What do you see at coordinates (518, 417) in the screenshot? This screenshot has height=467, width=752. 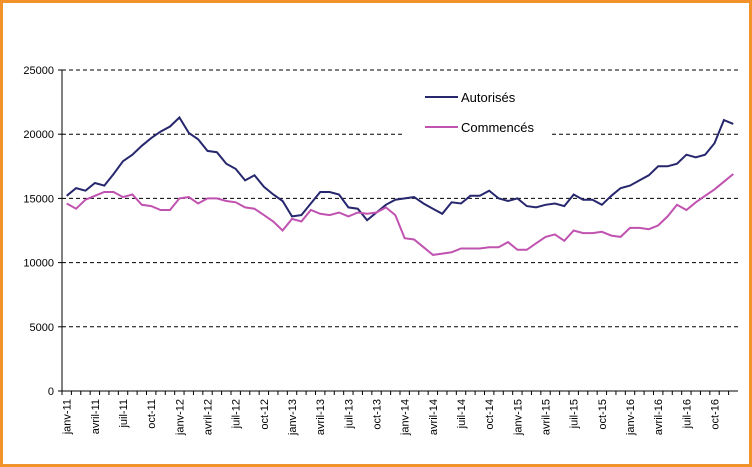 I see `x-tick-label: janv-15` at bounding box center [518, 417].